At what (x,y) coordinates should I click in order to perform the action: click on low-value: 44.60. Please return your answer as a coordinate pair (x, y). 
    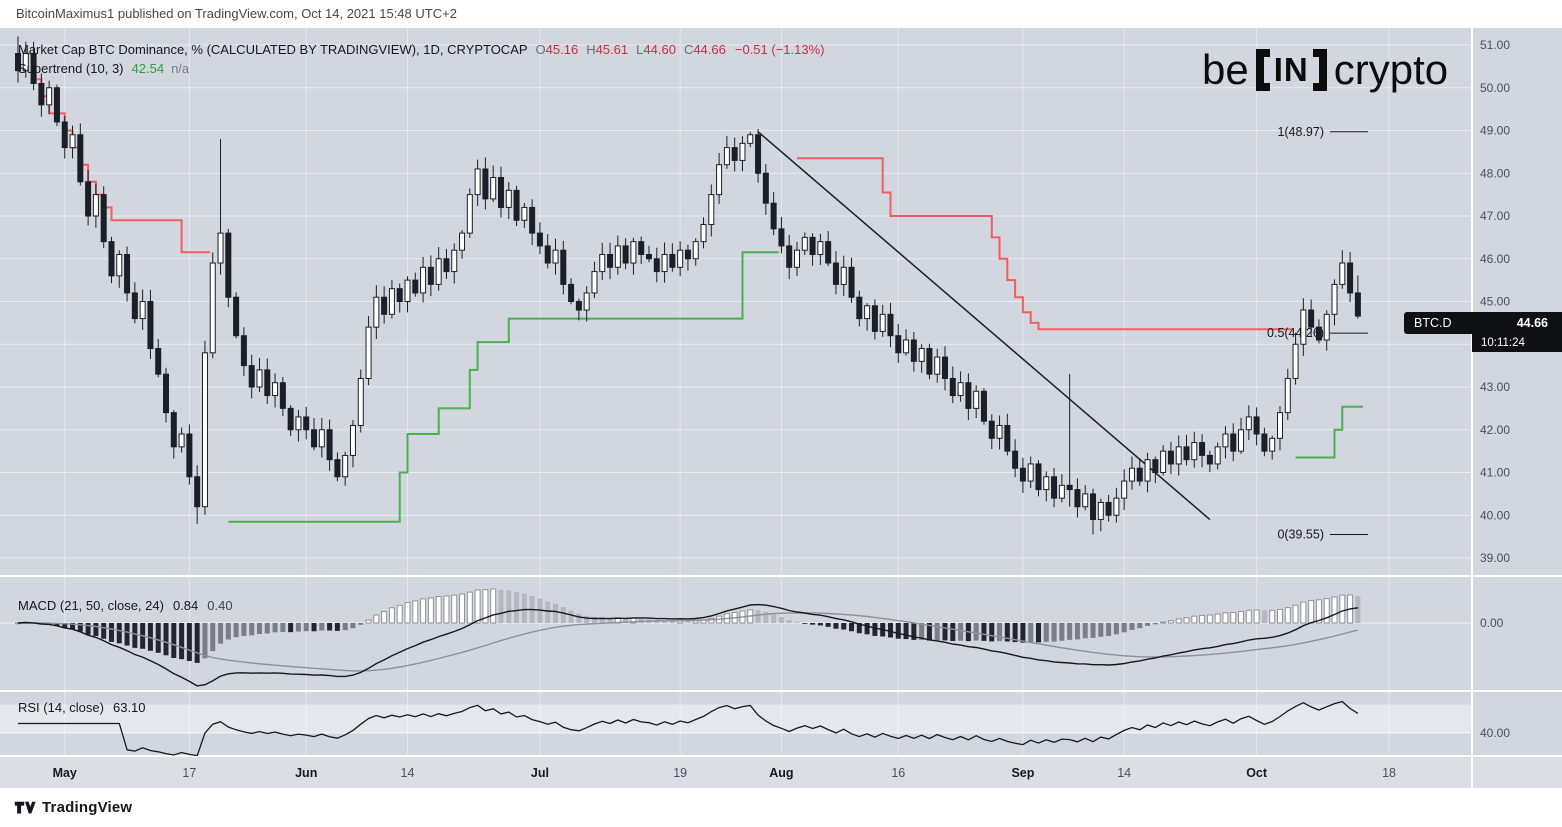
    Looking at the image, I should click on (659, 49).